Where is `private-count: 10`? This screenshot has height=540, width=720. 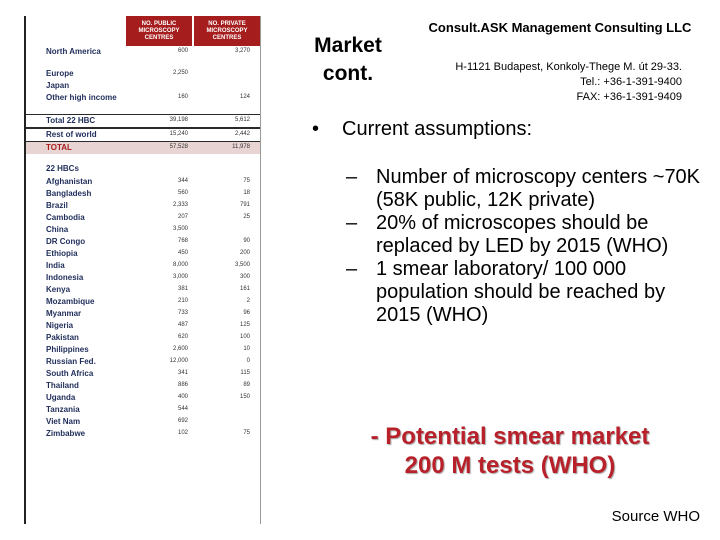 private-count: 10 is located at coordinates (246, 349).